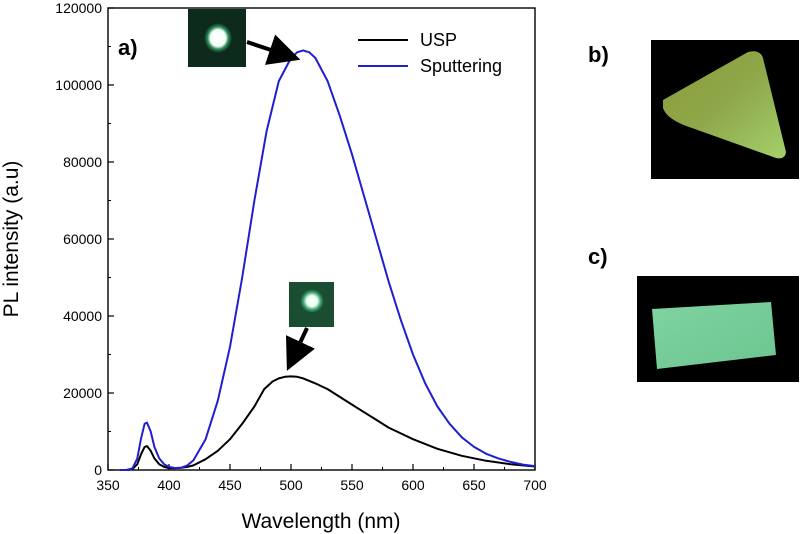 The image size is (800, 534). I want to click on x-tick-label: 400, so click(169, 485).